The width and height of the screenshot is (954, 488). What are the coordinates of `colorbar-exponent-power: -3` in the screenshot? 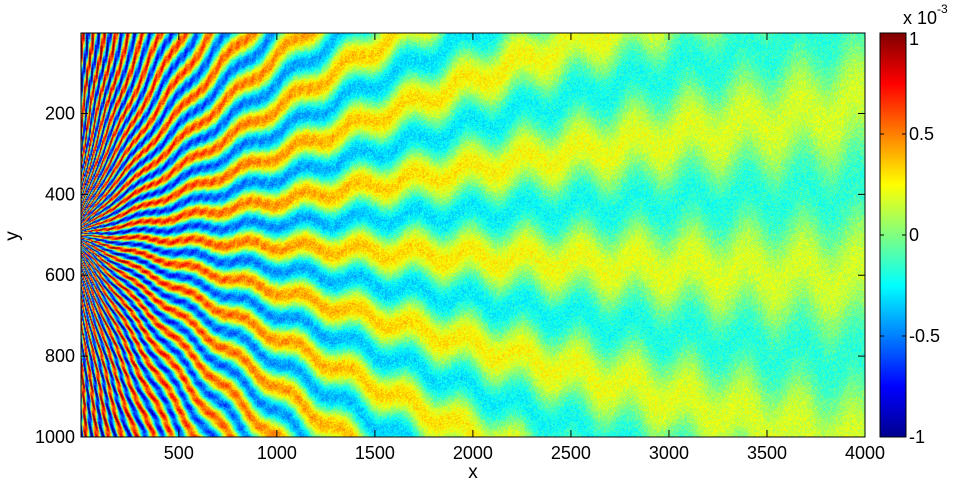 It's located at (942, 9).